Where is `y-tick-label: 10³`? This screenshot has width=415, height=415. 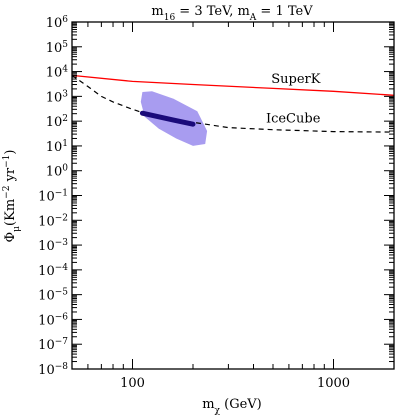 y-tick-label: 10³ is located at coordinates (57, 97).